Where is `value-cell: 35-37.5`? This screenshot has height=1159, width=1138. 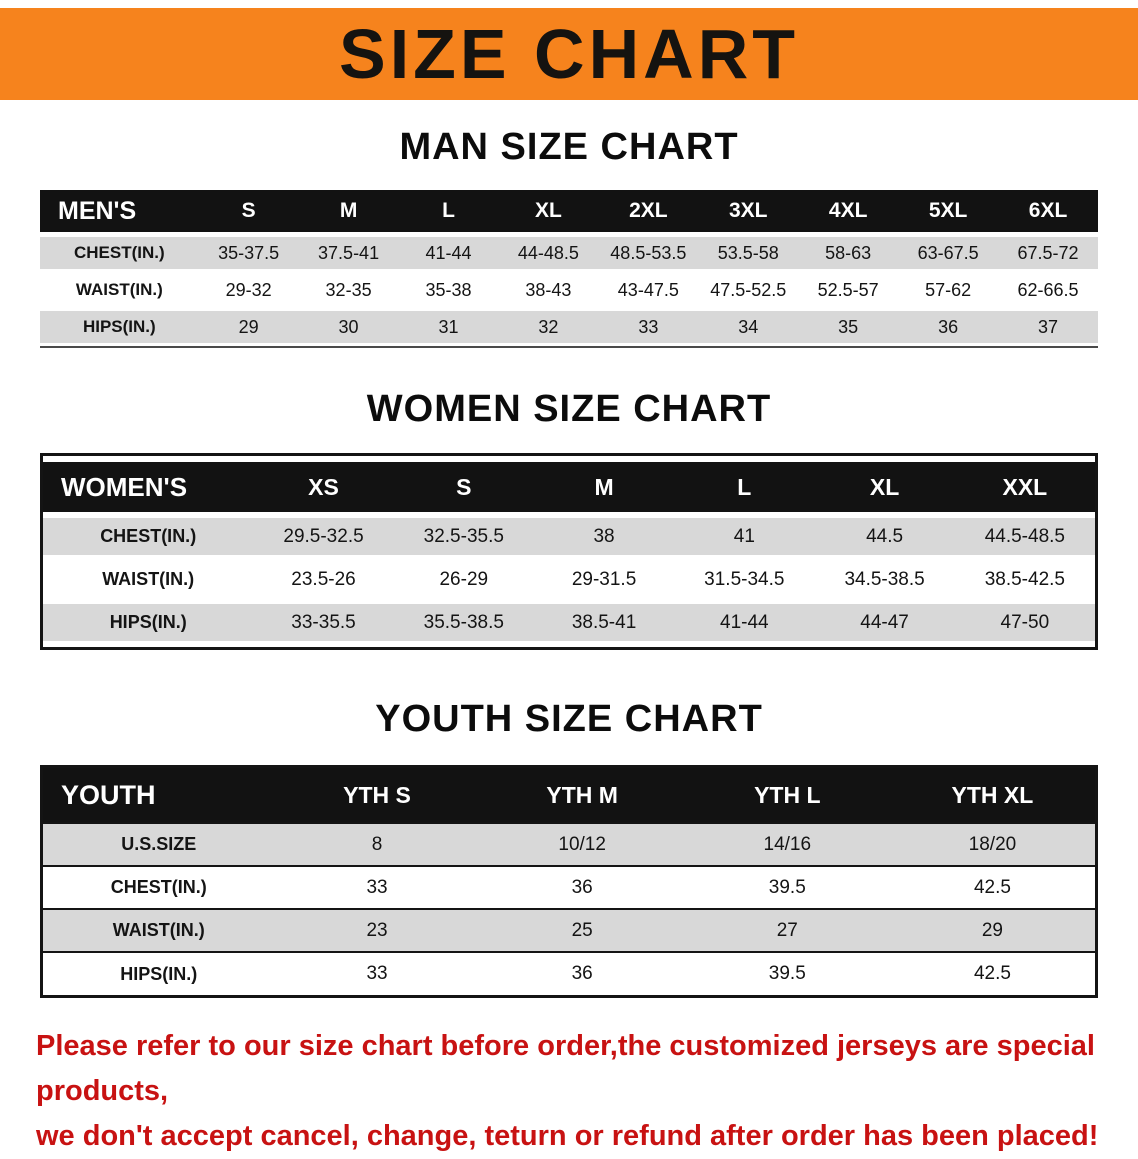
value-cell: 35-37.5 is located at coordinates (249, 252).